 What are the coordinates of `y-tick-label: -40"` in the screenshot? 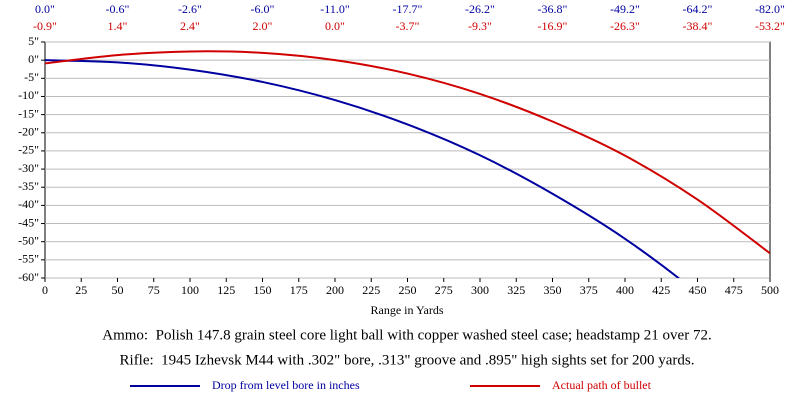 It's located at (28, 204).